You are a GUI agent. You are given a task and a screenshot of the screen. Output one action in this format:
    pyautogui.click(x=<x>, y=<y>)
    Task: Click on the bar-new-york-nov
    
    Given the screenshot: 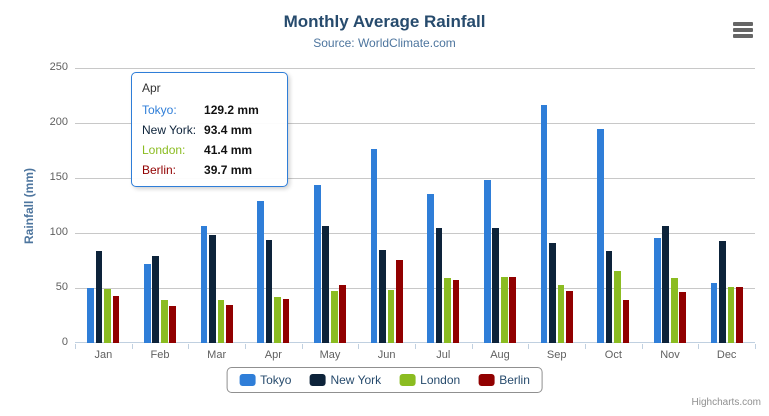 What is the action you would take?
    pyautogui.click(x=666, y=284)
    